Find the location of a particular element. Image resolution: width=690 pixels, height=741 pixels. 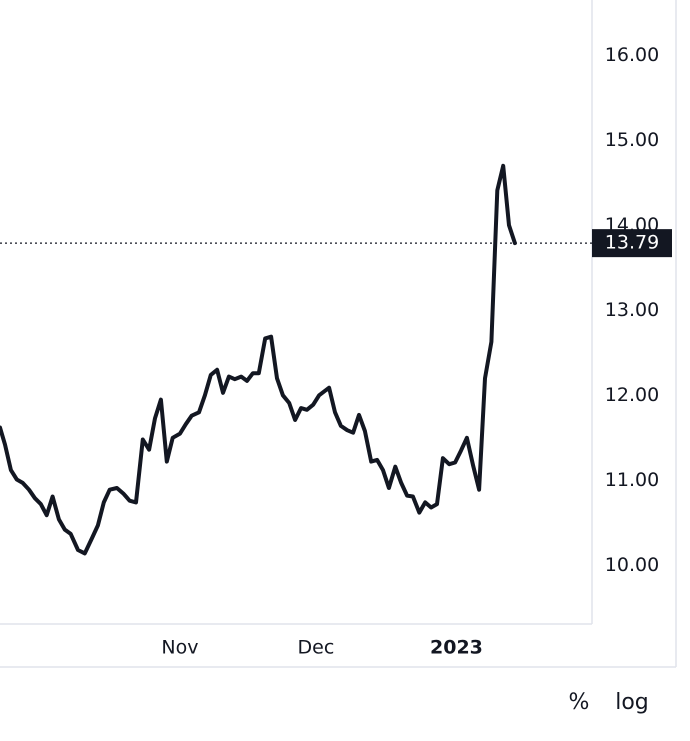

y-tick-label: 15.00 is located at coordinates (632, 140).